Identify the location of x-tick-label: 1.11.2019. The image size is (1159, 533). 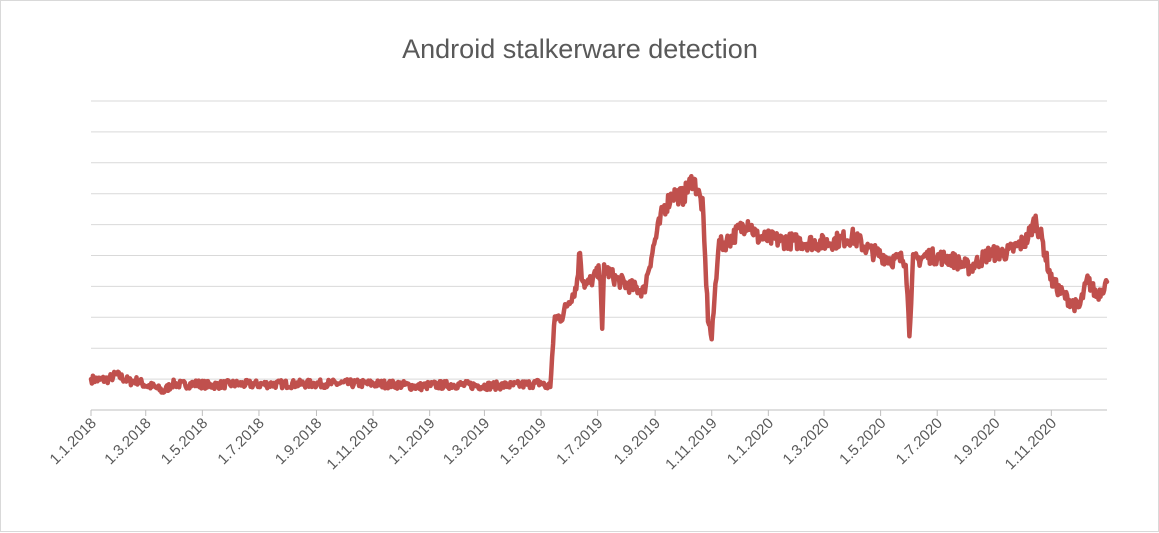
(691, 444).